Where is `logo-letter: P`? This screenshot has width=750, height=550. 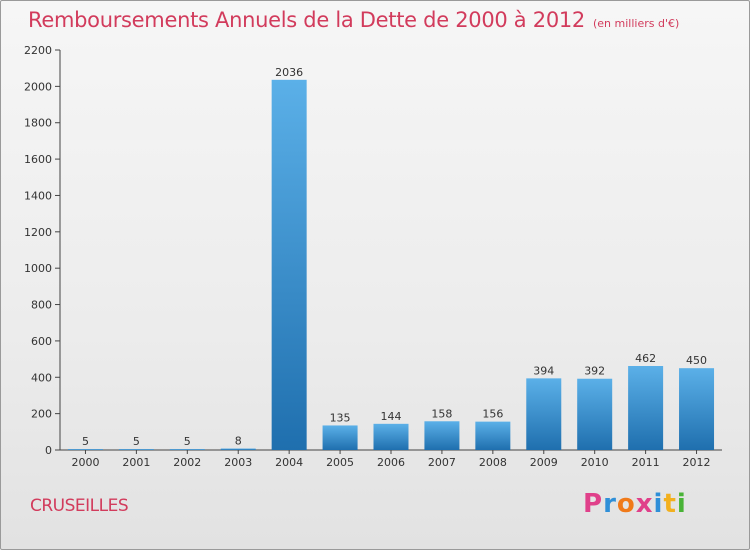 logo-letter: P is located at coordinates (593, 504).